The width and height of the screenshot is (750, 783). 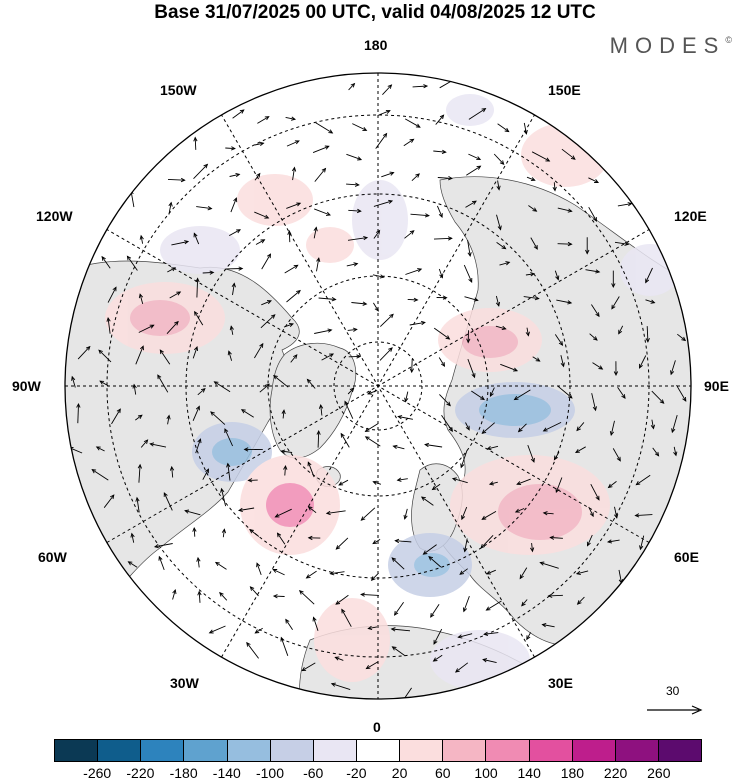 What do you see at coordinates (313, 773) in the screenshot?
I see `colorbar-tick-label: -60` at bounding box center [313, 773].